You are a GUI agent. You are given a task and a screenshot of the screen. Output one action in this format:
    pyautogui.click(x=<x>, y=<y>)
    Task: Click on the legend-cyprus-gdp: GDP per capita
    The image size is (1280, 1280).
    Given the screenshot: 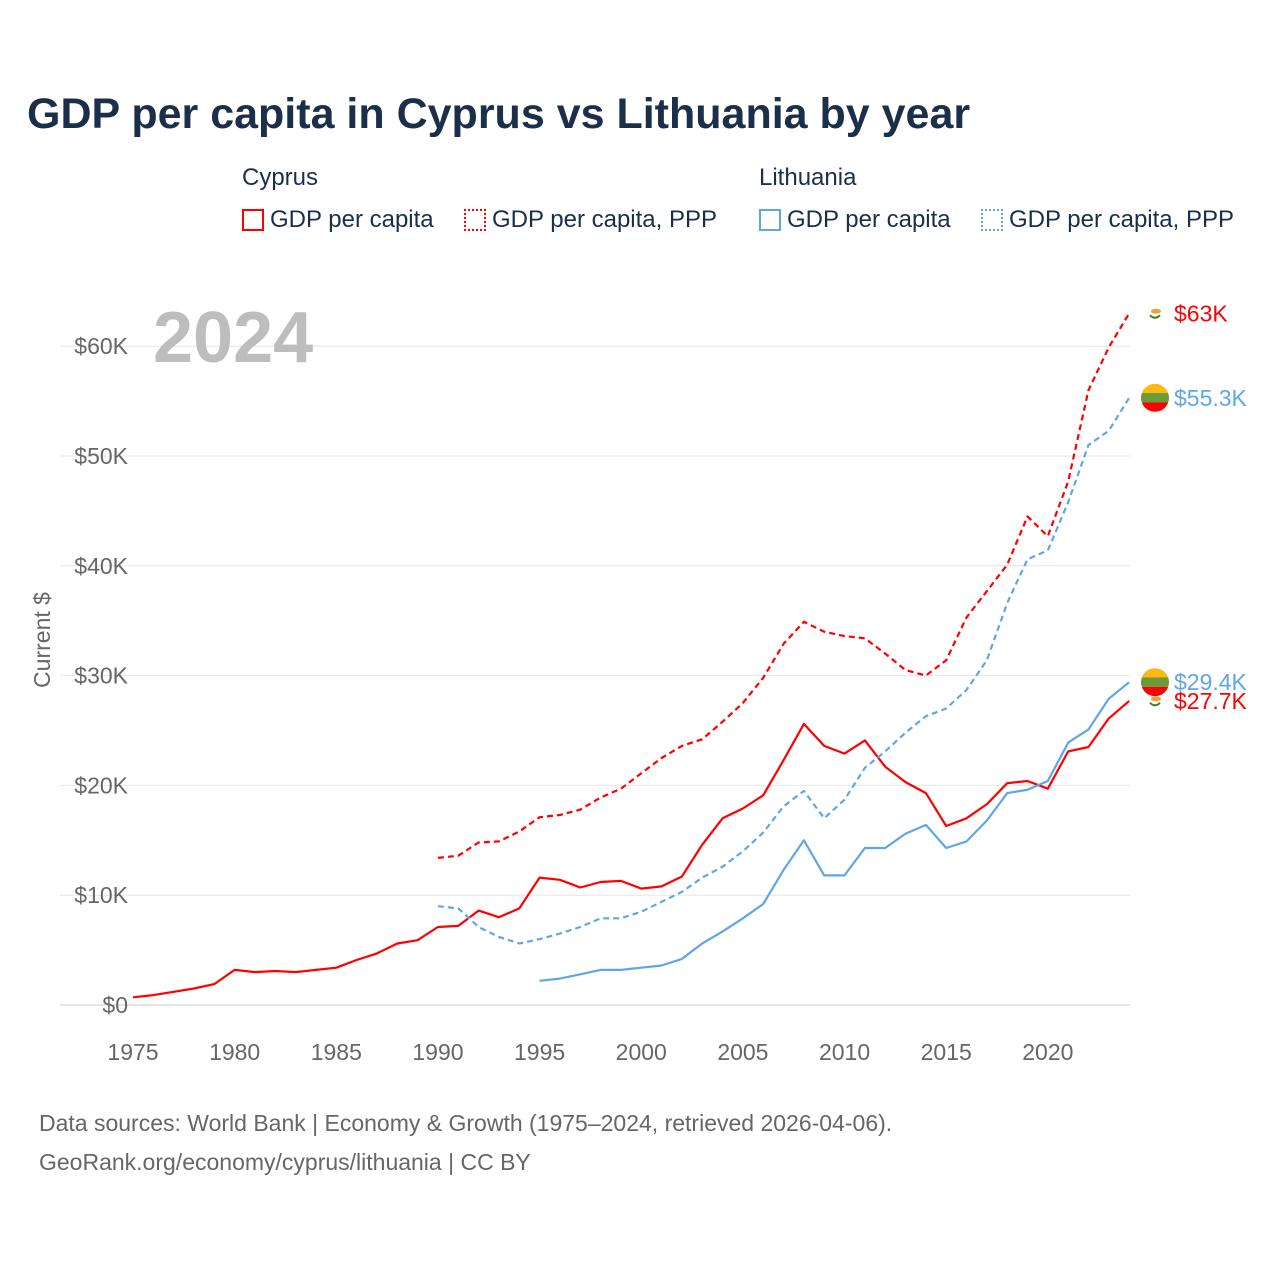 What is the action you would take?
    pyautogui.click(x=338, y=220)
    